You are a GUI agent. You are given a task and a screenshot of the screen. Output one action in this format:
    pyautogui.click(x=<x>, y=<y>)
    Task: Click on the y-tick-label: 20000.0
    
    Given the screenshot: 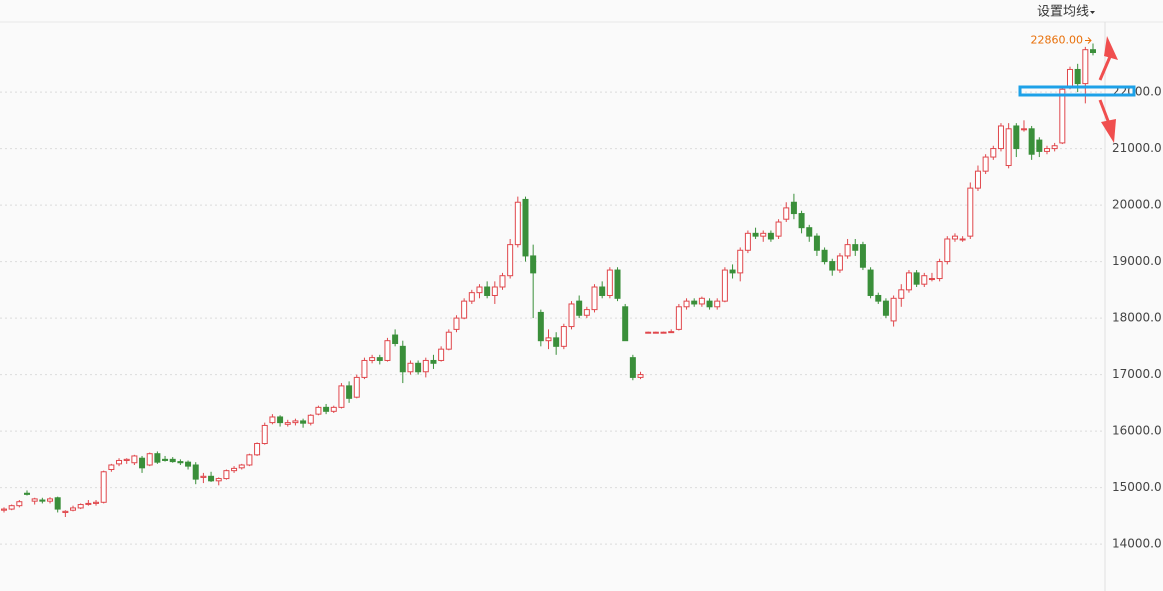 What is the action you would take?
    pyautogui.click(x=1137, y=205)
    